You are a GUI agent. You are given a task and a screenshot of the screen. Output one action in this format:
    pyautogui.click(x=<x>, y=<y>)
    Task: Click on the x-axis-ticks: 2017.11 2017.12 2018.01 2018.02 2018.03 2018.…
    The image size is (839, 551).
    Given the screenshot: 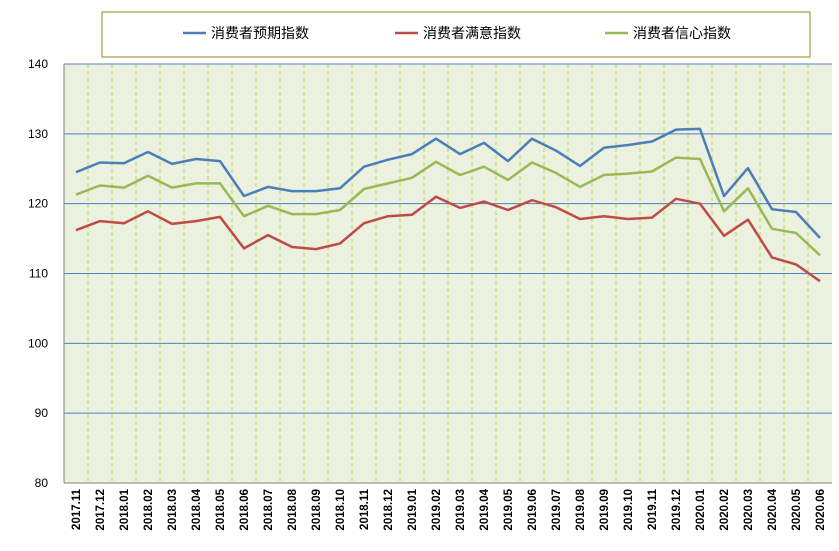 What is the action you would take?
    pyautogui.click(x=449, y=509)
    